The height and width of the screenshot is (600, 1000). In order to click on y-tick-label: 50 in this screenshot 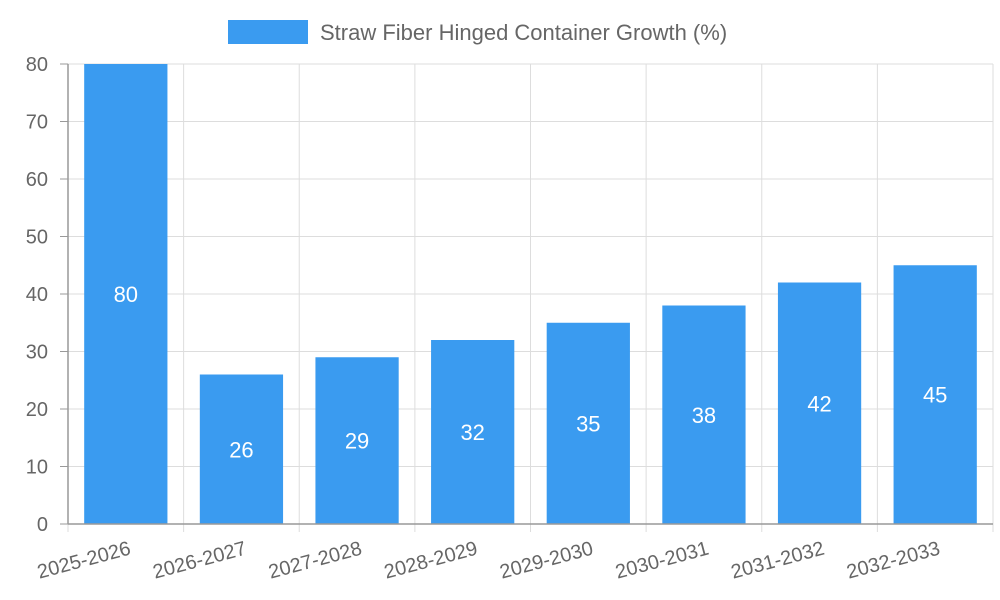, I will do `click(37, 238)`.